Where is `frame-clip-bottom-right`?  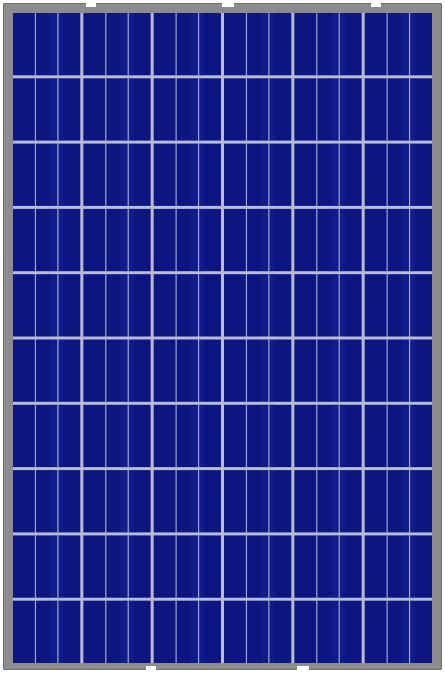 frame-clip-bottom-right is located at coordinates (303, 668).